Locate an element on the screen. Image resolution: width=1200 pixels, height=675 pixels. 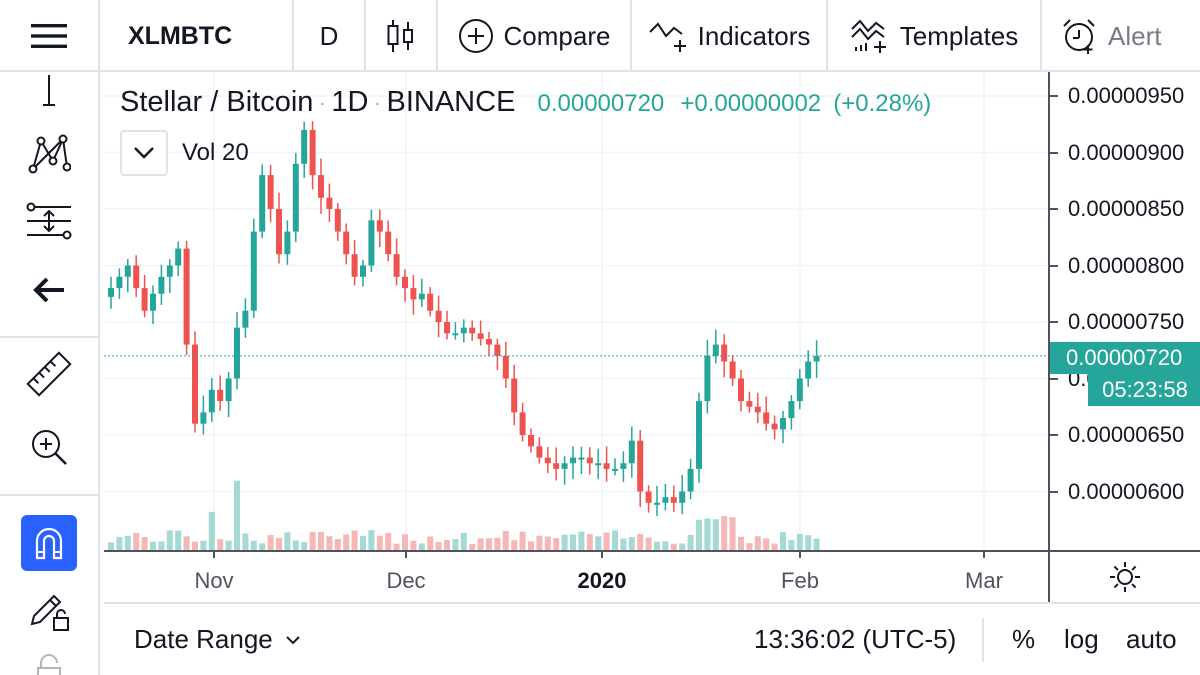
top-toolbar: XLMBTC D Compare Indicators is located at coordinates (600, 36).